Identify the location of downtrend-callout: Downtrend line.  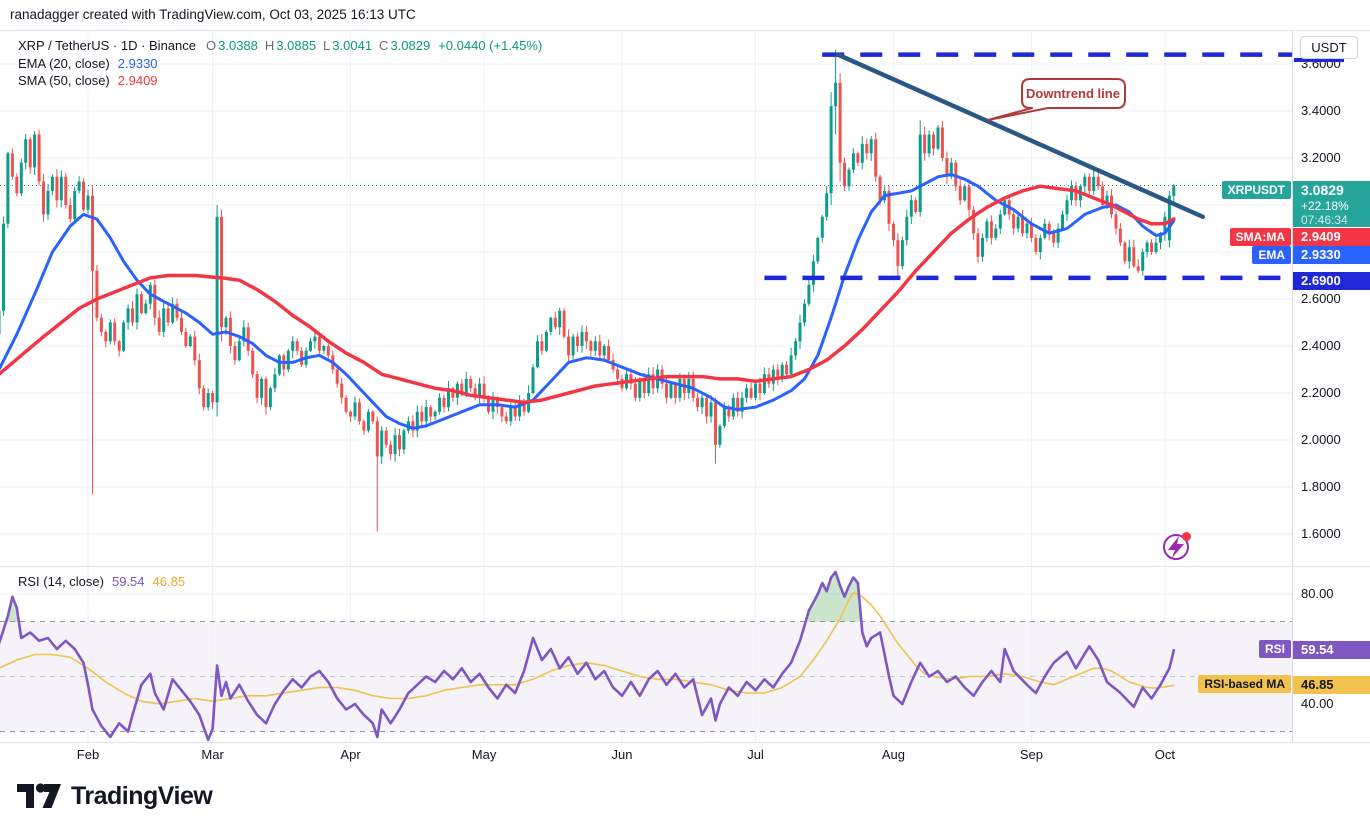
(1056, 99).